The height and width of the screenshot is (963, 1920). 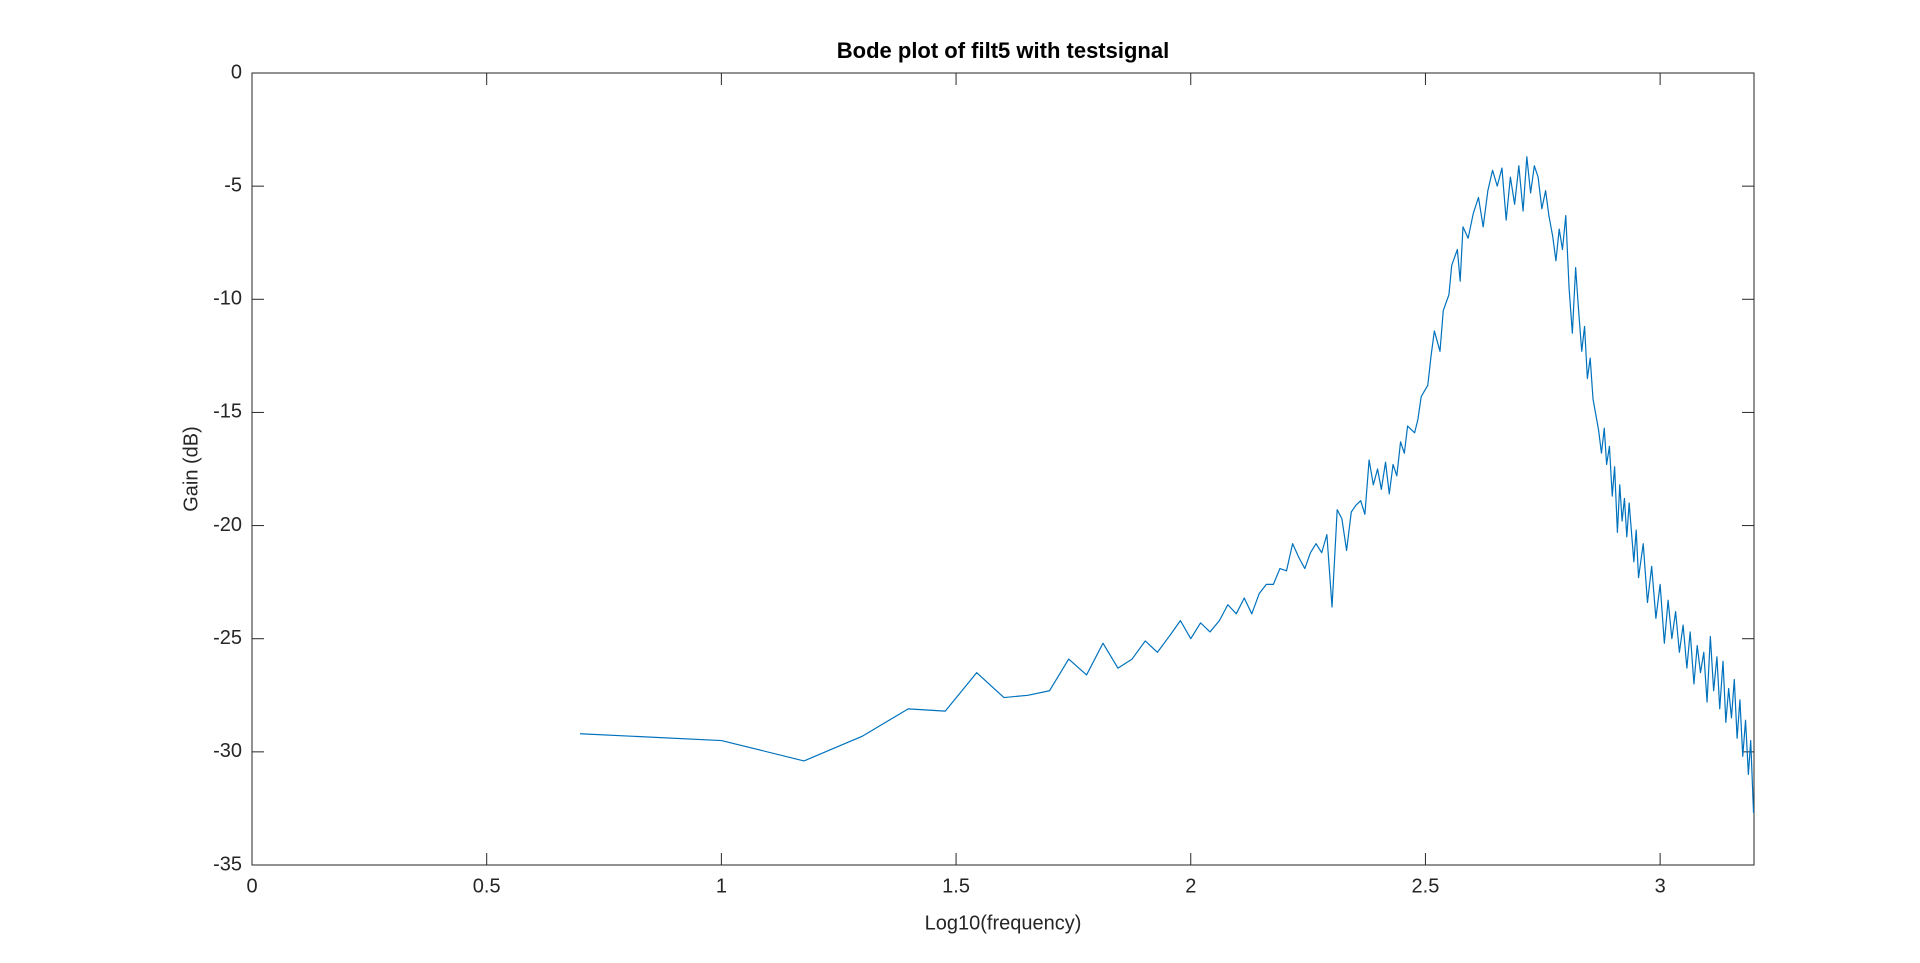 What do you see at coordinates (227, 299) in the screenshot?
I see `y-tick-label: -10` at bounding box center [227, 299].